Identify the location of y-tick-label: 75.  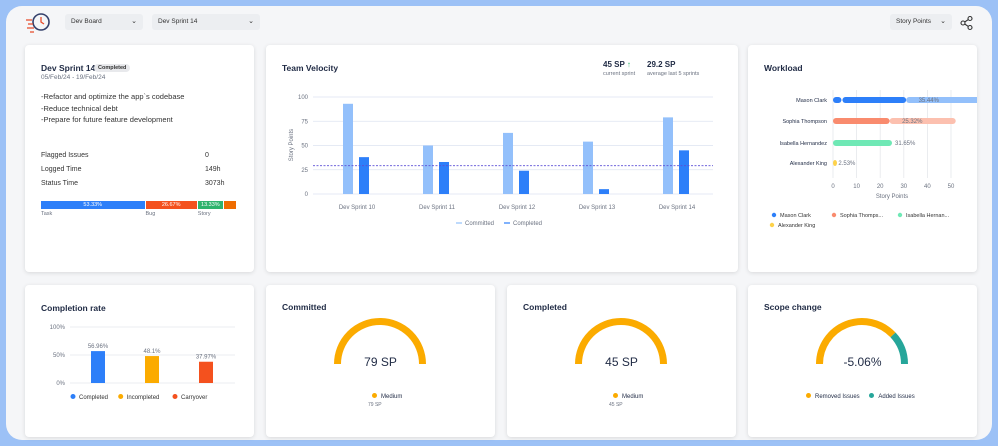
(304, 122).